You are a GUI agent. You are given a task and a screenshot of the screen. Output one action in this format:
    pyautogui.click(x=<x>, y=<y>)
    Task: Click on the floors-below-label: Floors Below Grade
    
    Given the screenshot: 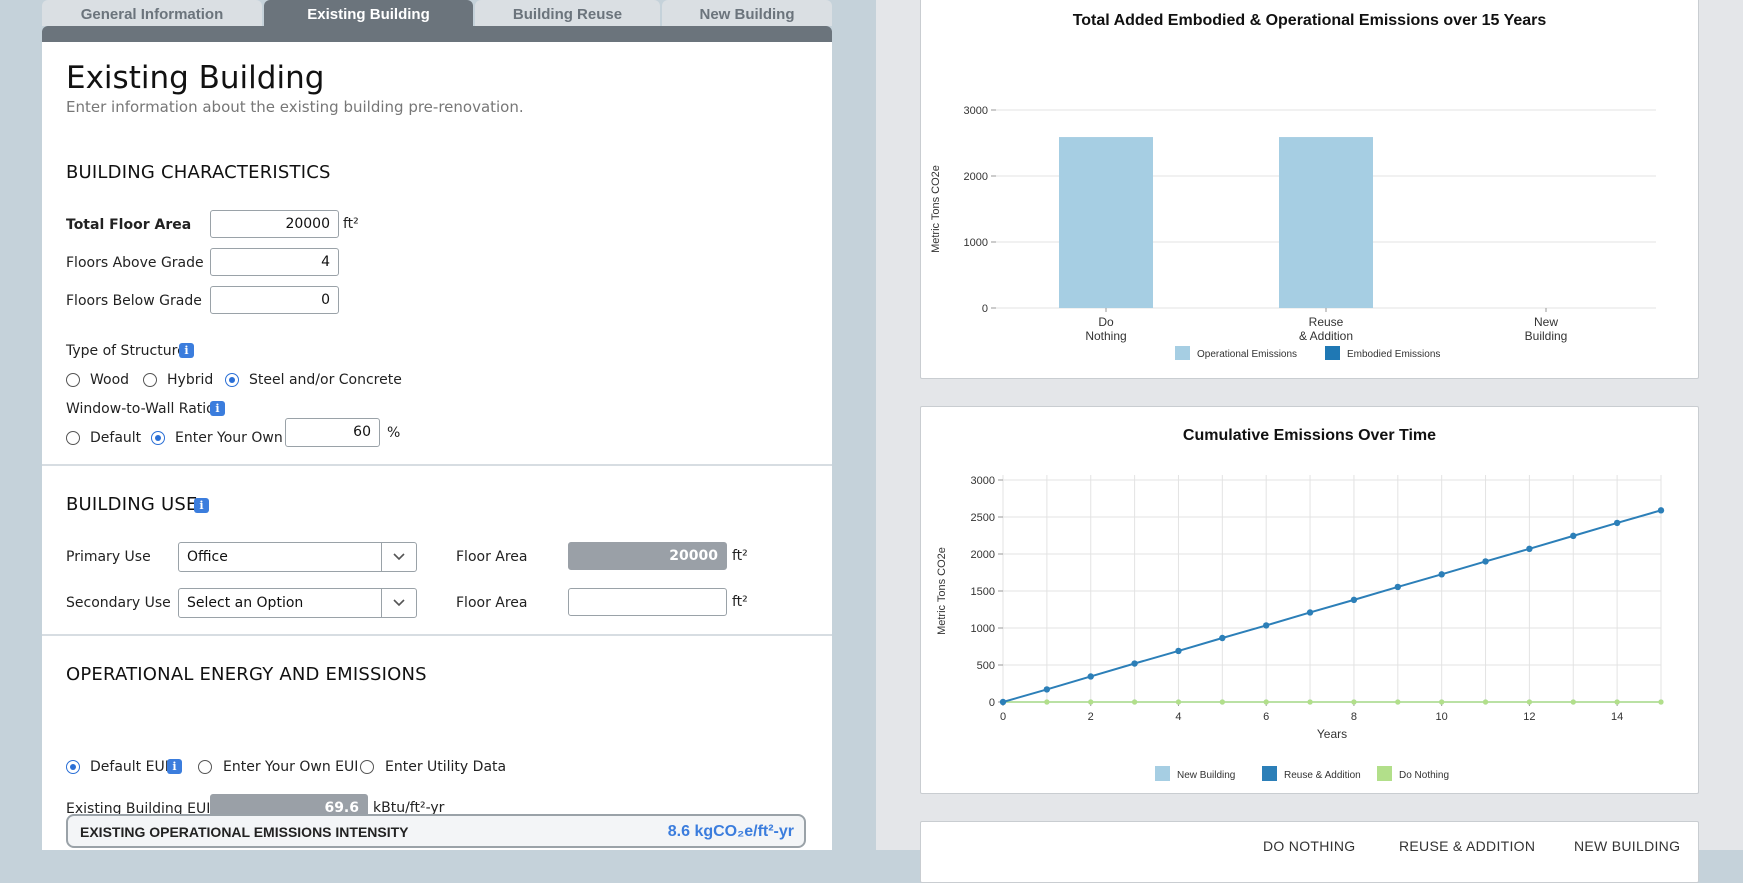 What is the action you would take?
    pyautogui.click(x=134, y=301)
    